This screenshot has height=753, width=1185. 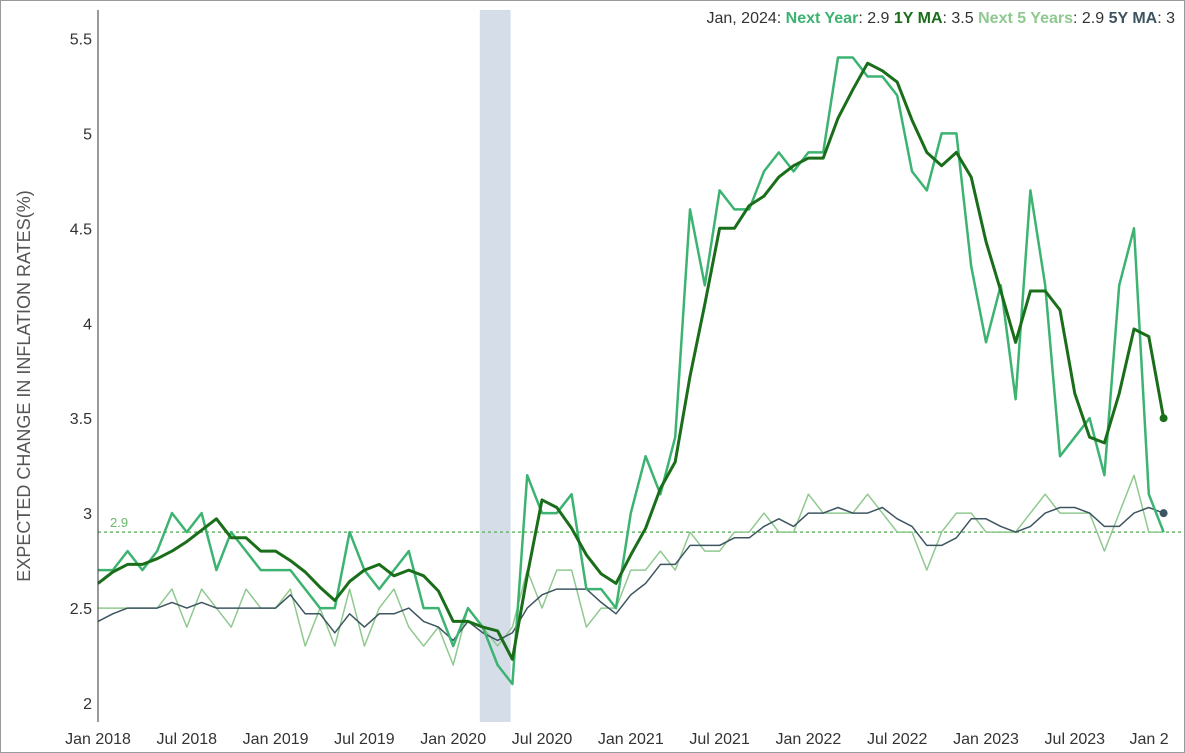 I want to click on x-tick-label: Jan 2018, so click(x=98, y=739).